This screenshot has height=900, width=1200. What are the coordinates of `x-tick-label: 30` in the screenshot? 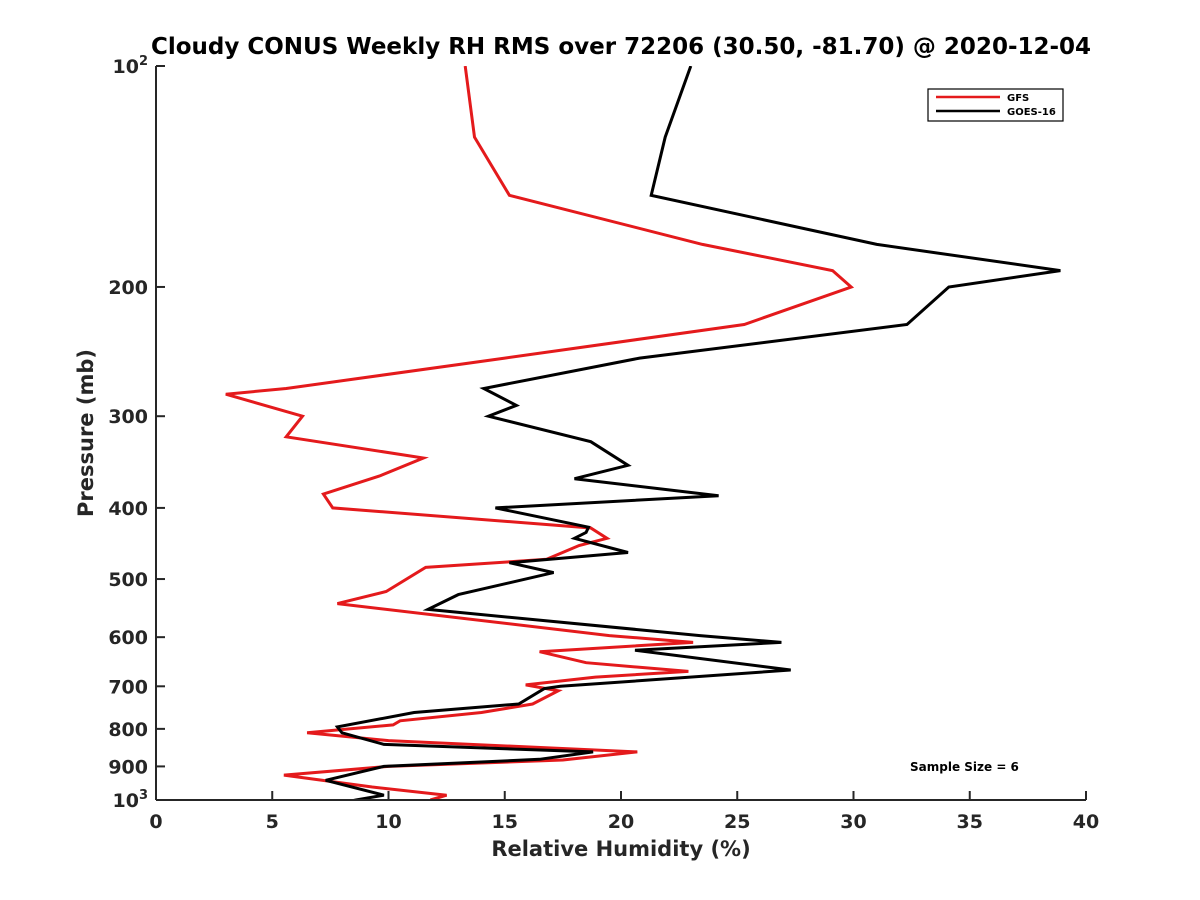 It's located at (853, 822).